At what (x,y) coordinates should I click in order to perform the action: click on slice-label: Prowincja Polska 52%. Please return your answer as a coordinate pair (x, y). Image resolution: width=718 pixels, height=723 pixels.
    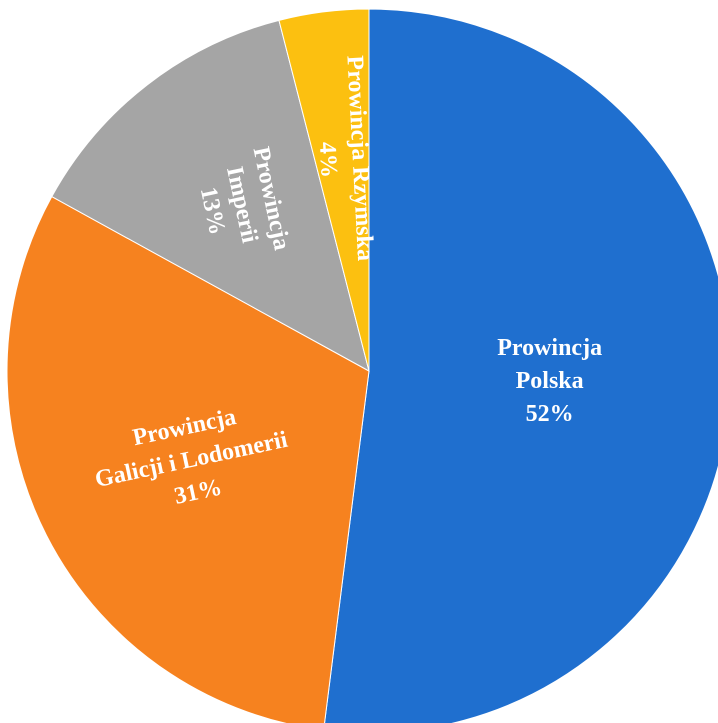
    Looking at the image, I should click on (549, 381).